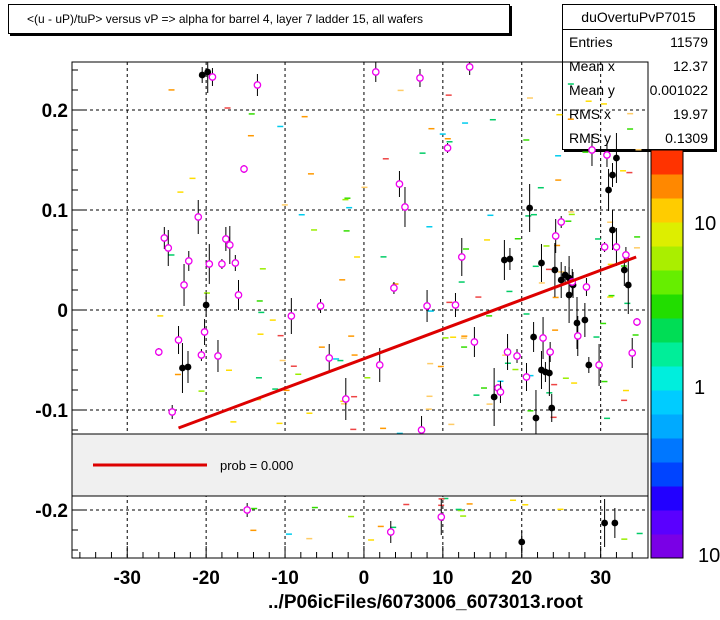  Describe the element at coordinates (667, 354) in the screenshot. I see `colorbar-frame` at that location.